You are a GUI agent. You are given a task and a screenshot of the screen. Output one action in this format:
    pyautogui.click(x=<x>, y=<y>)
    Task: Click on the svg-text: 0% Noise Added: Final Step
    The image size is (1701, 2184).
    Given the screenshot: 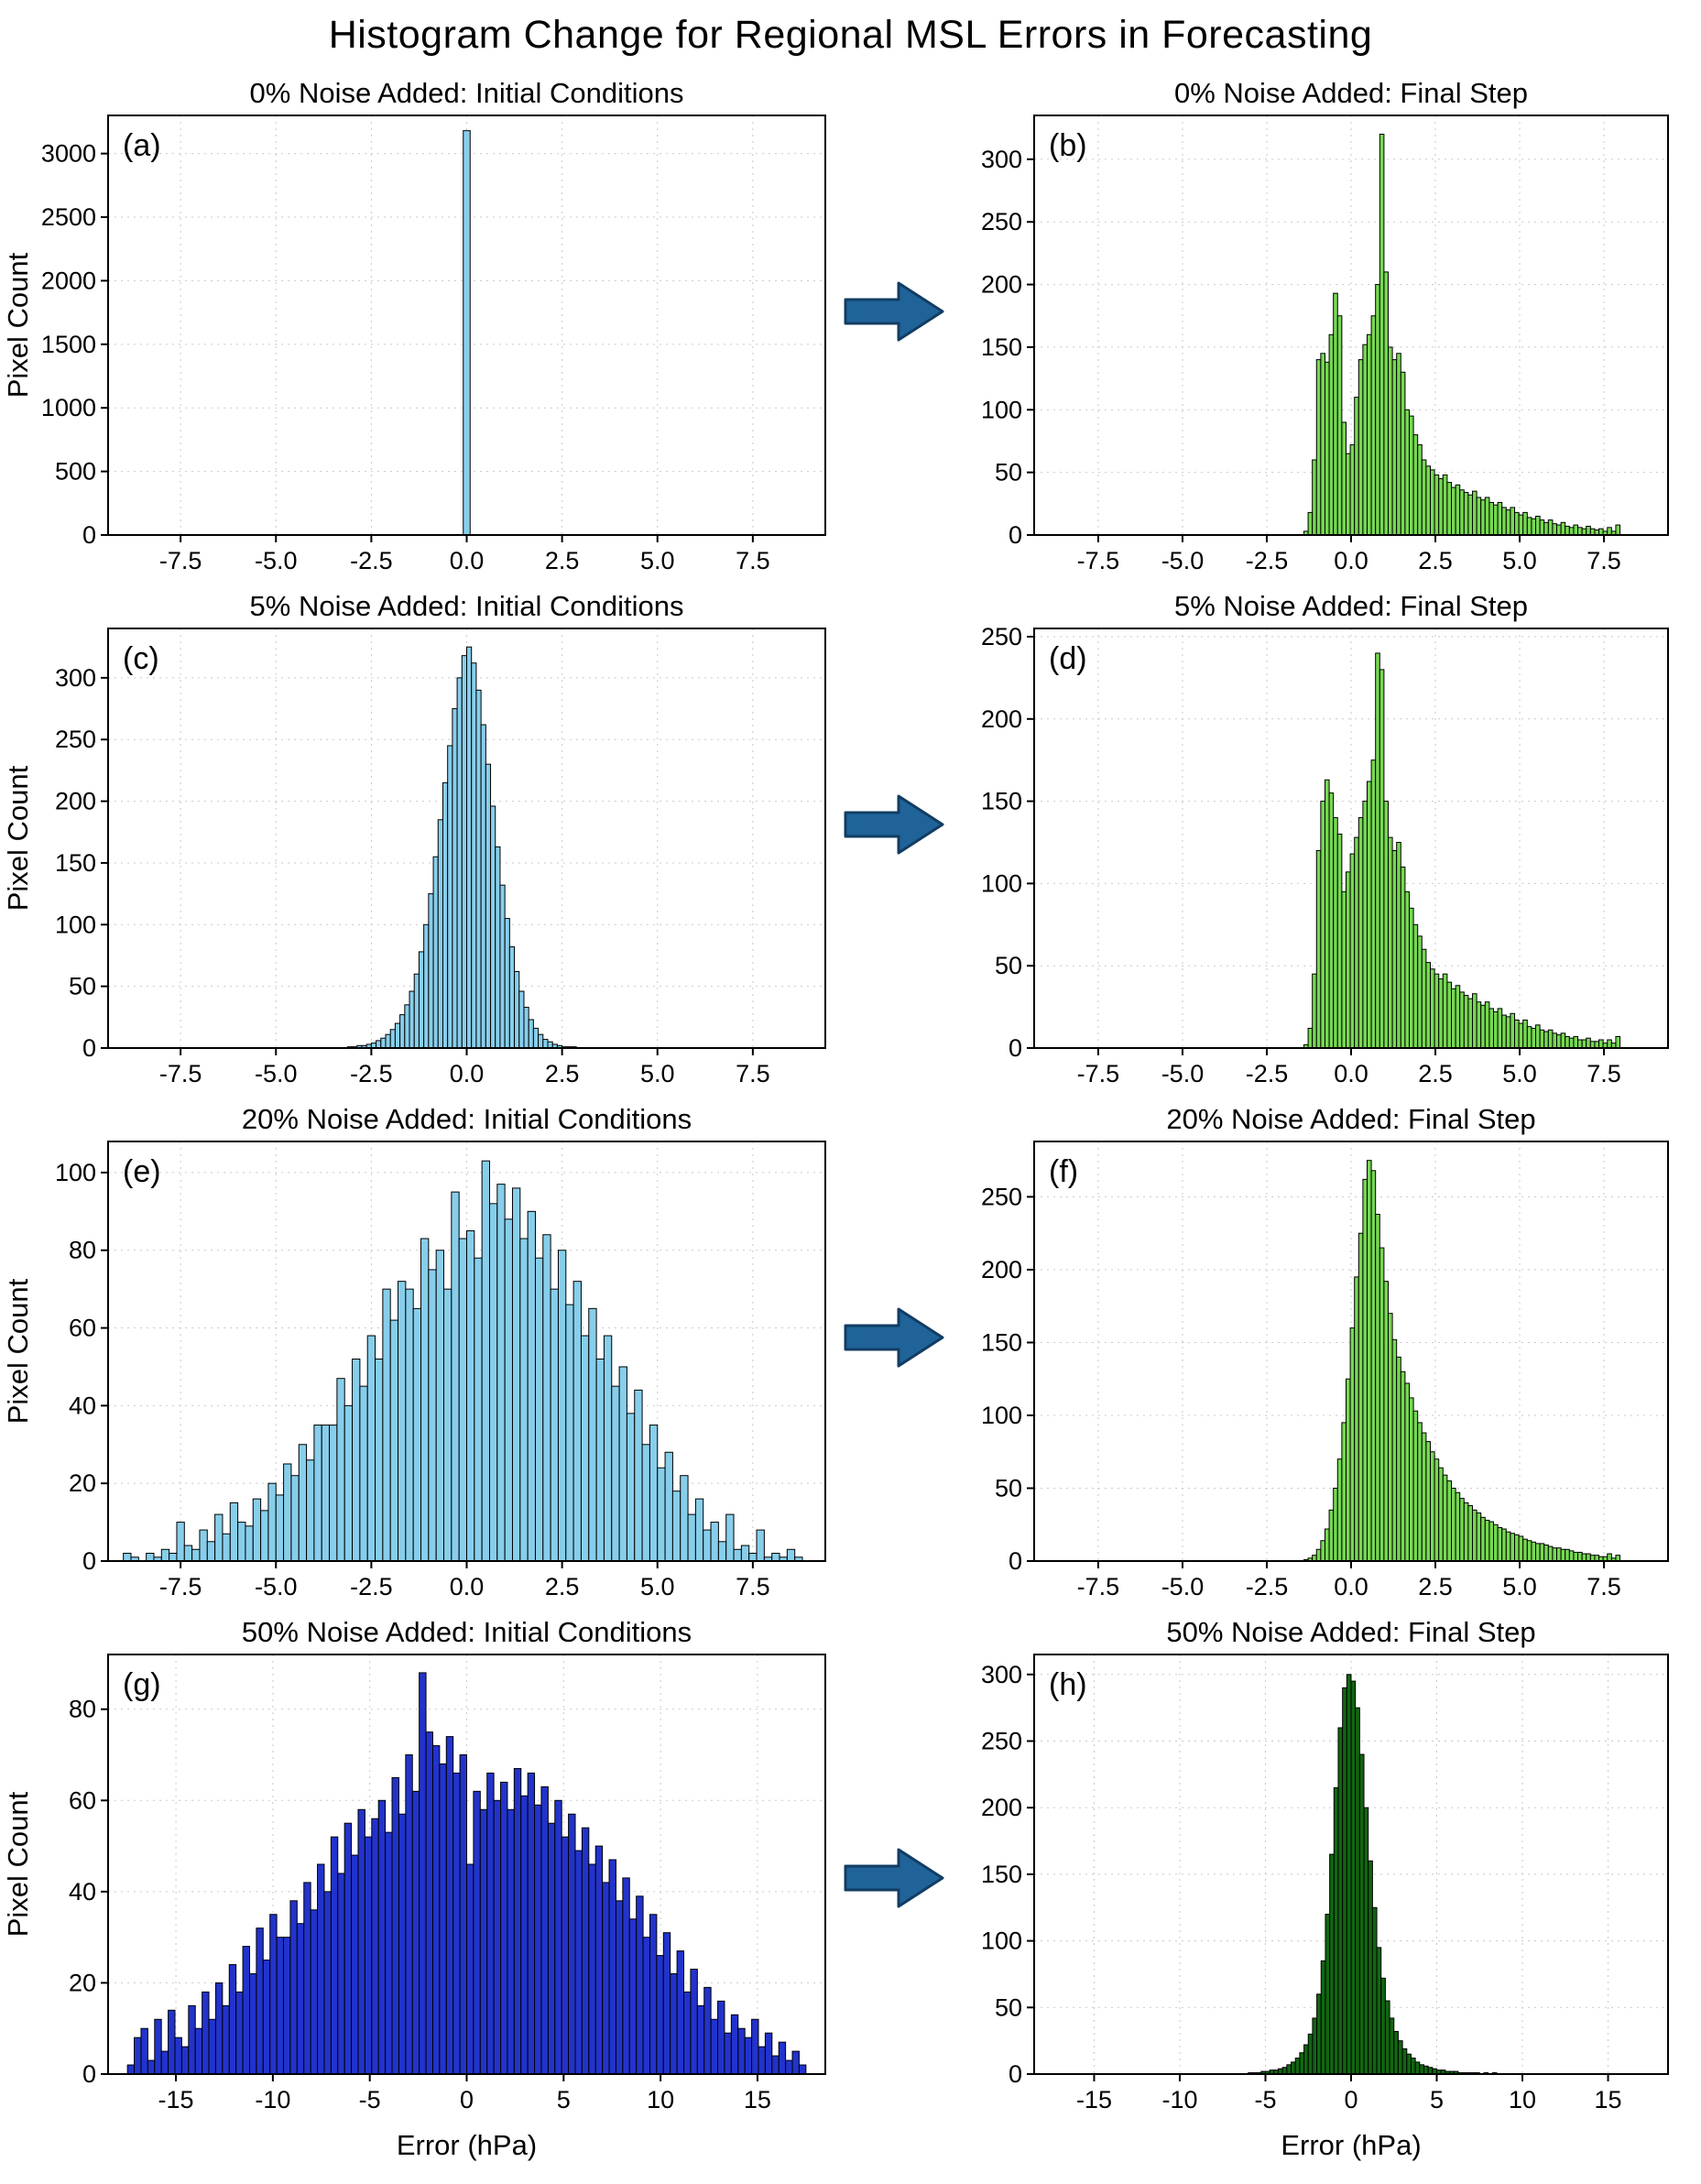 What is the action you would take?
    pyautogui.click(x=1351, y=93)
    